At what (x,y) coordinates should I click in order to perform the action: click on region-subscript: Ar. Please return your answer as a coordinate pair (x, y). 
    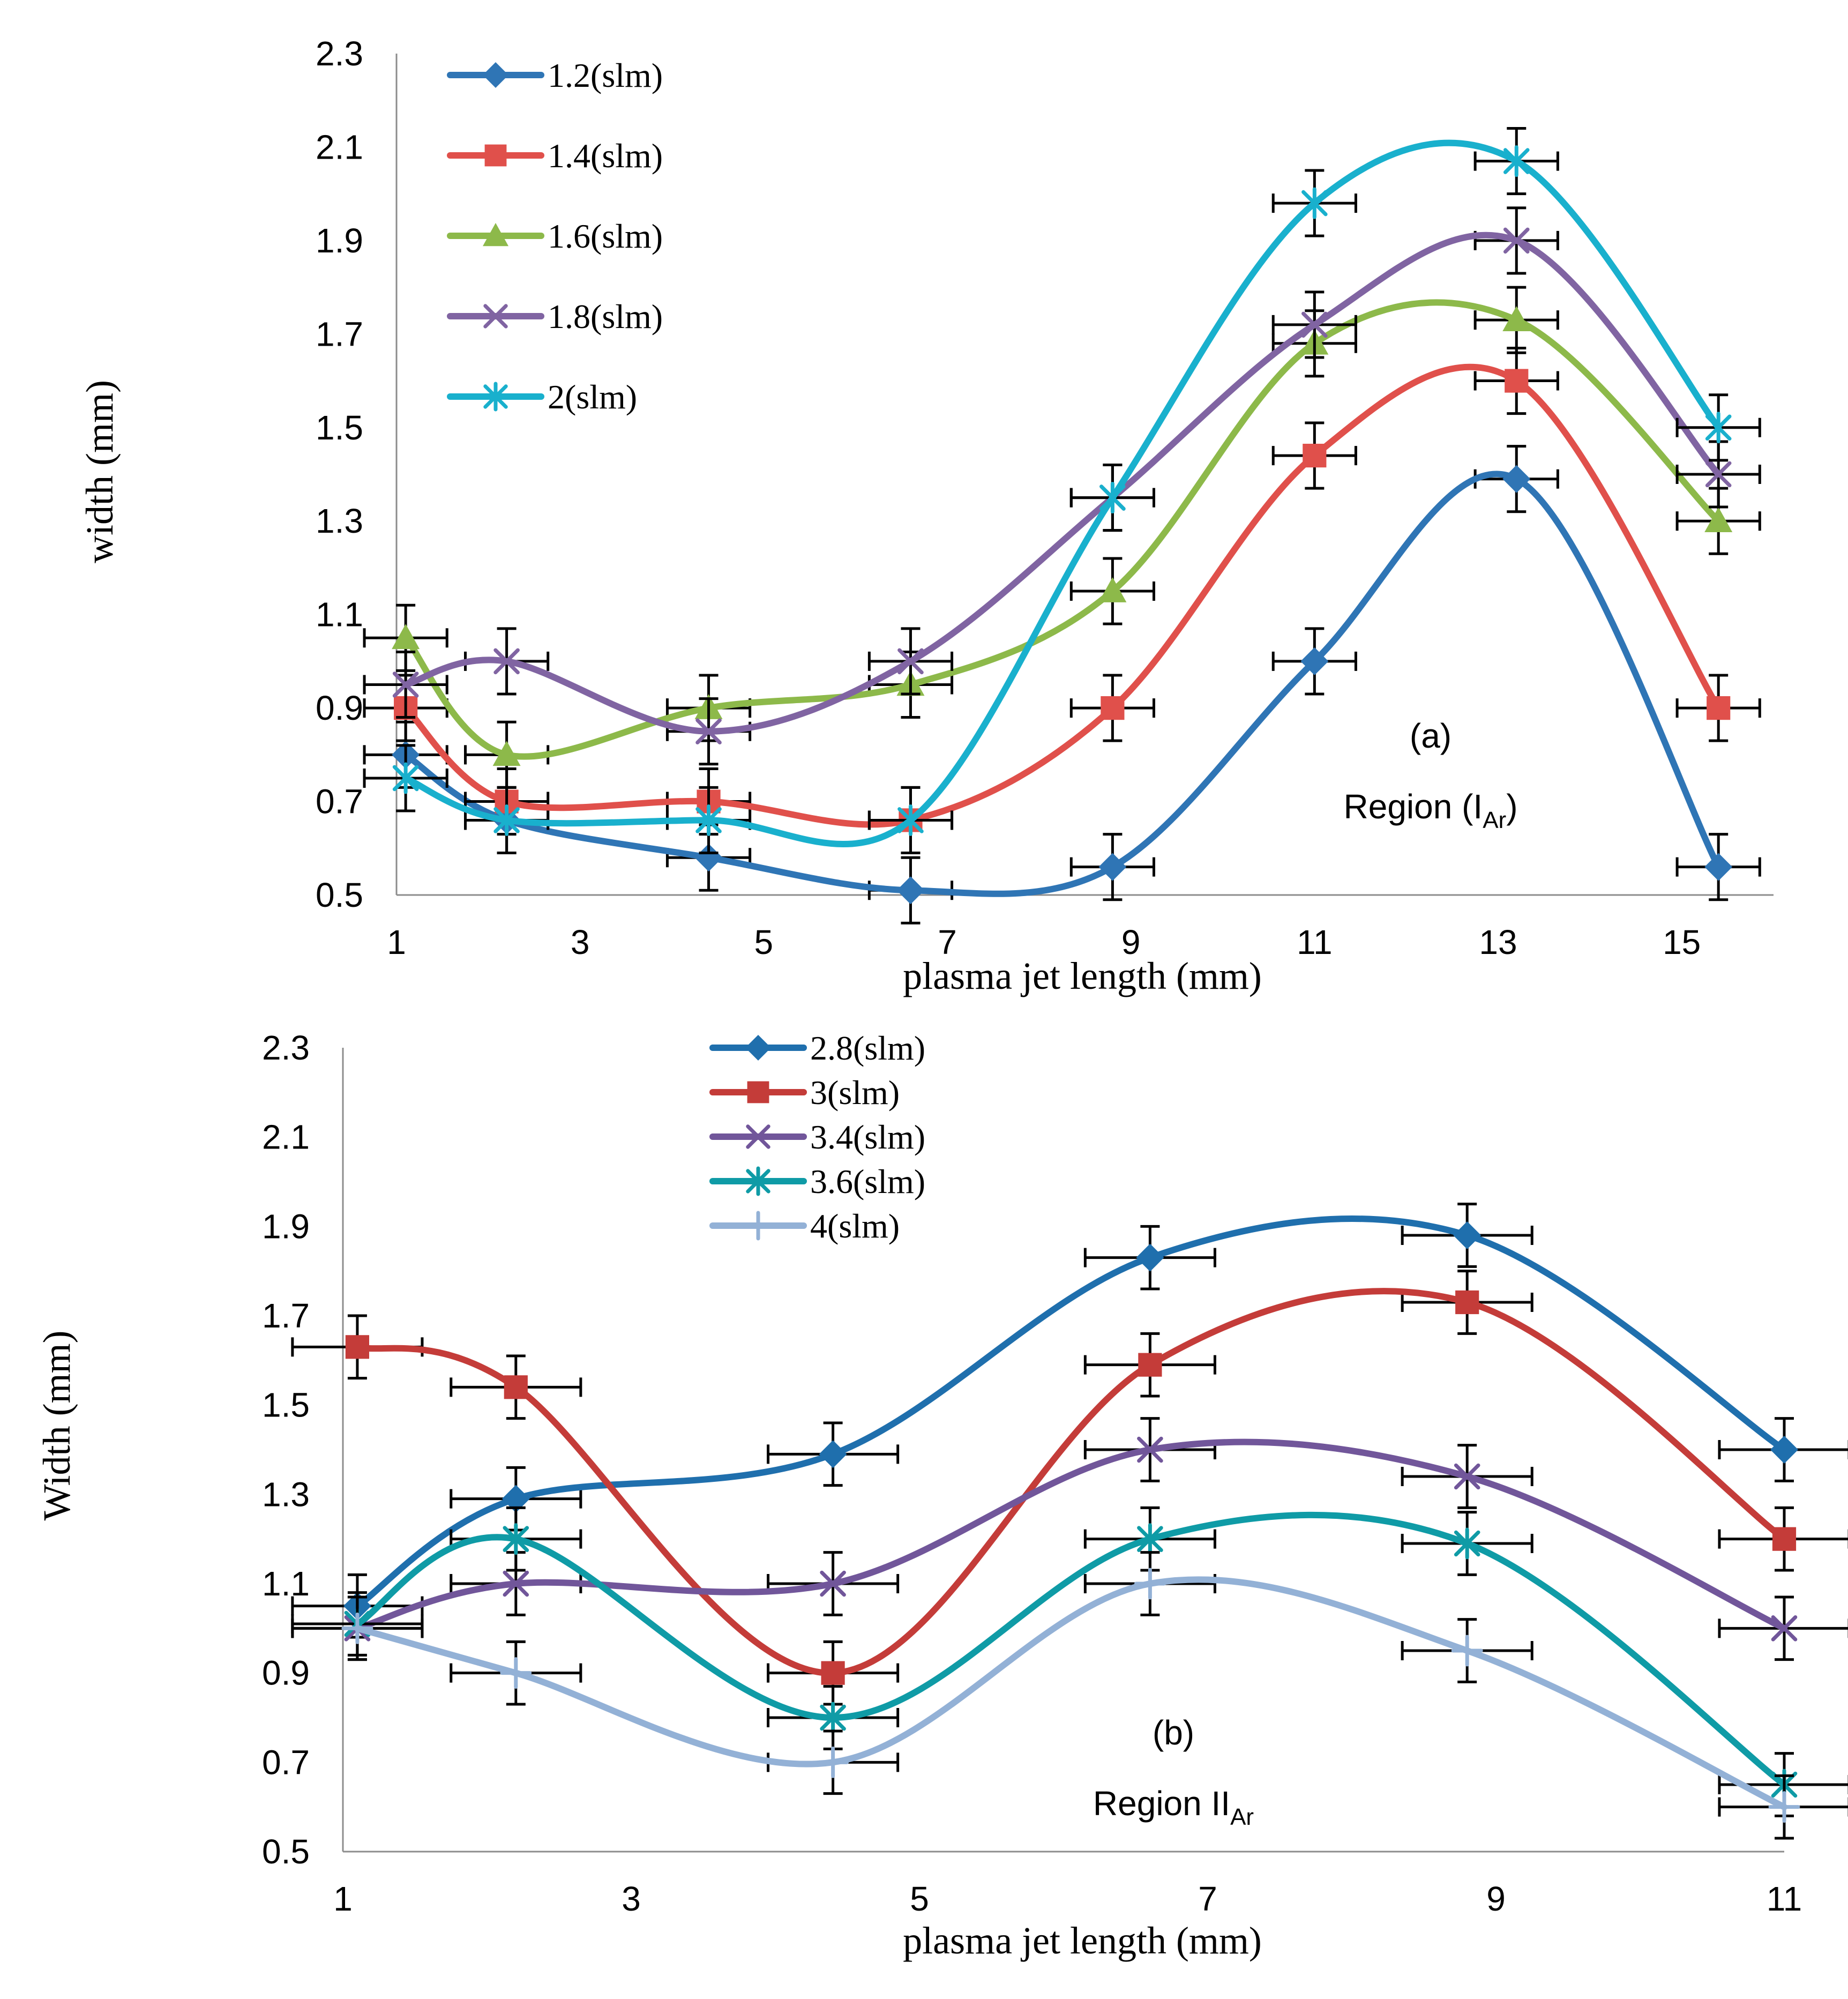
    Looking at the image, I should click on (1242, 1817).